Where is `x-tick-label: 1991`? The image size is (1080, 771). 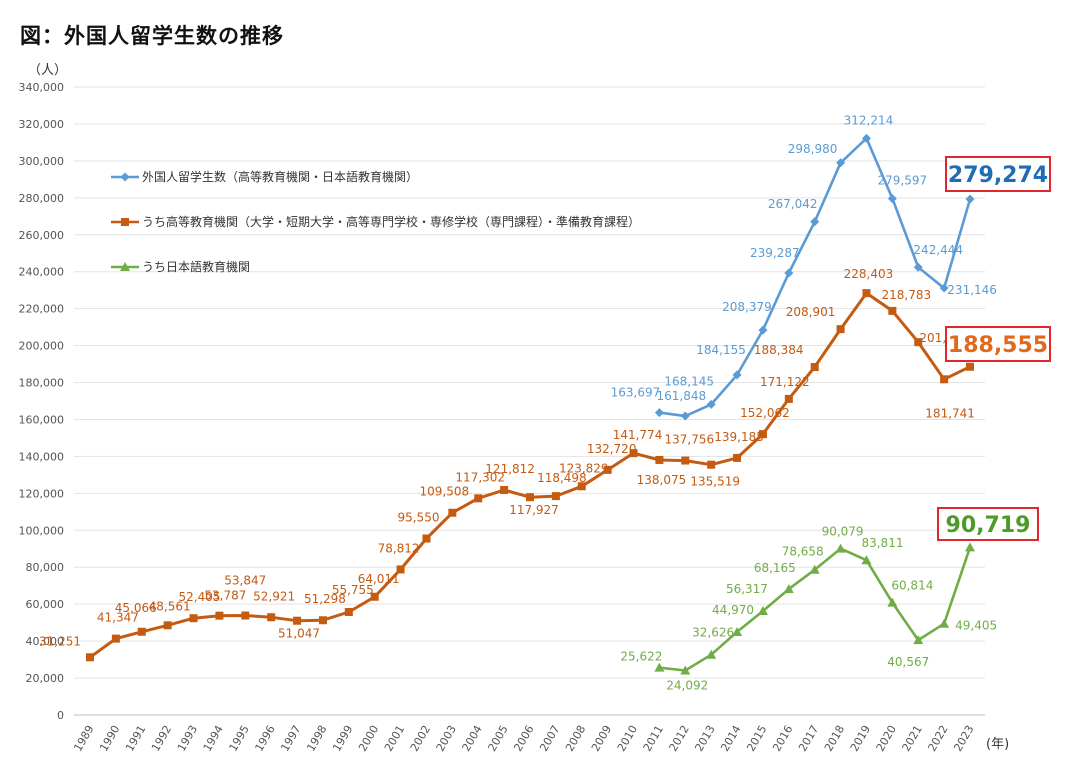
x-tick-label: 1991 is located at coordinates (135, 738).